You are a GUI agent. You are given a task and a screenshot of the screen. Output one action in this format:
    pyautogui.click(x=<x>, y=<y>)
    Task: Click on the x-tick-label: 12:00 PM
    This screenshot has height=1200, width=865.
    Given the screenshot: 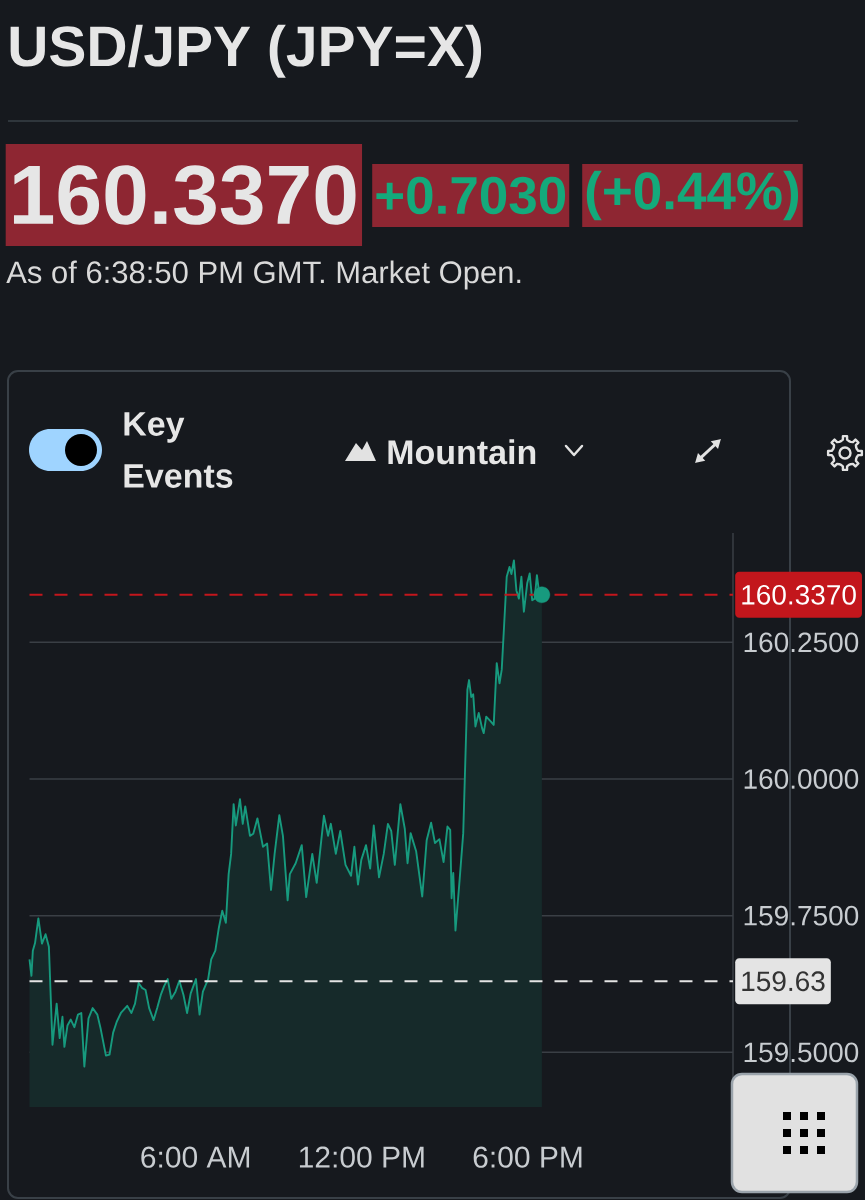 What is the action you would take?
    pyautogui.click(x=361, y=1157)
    